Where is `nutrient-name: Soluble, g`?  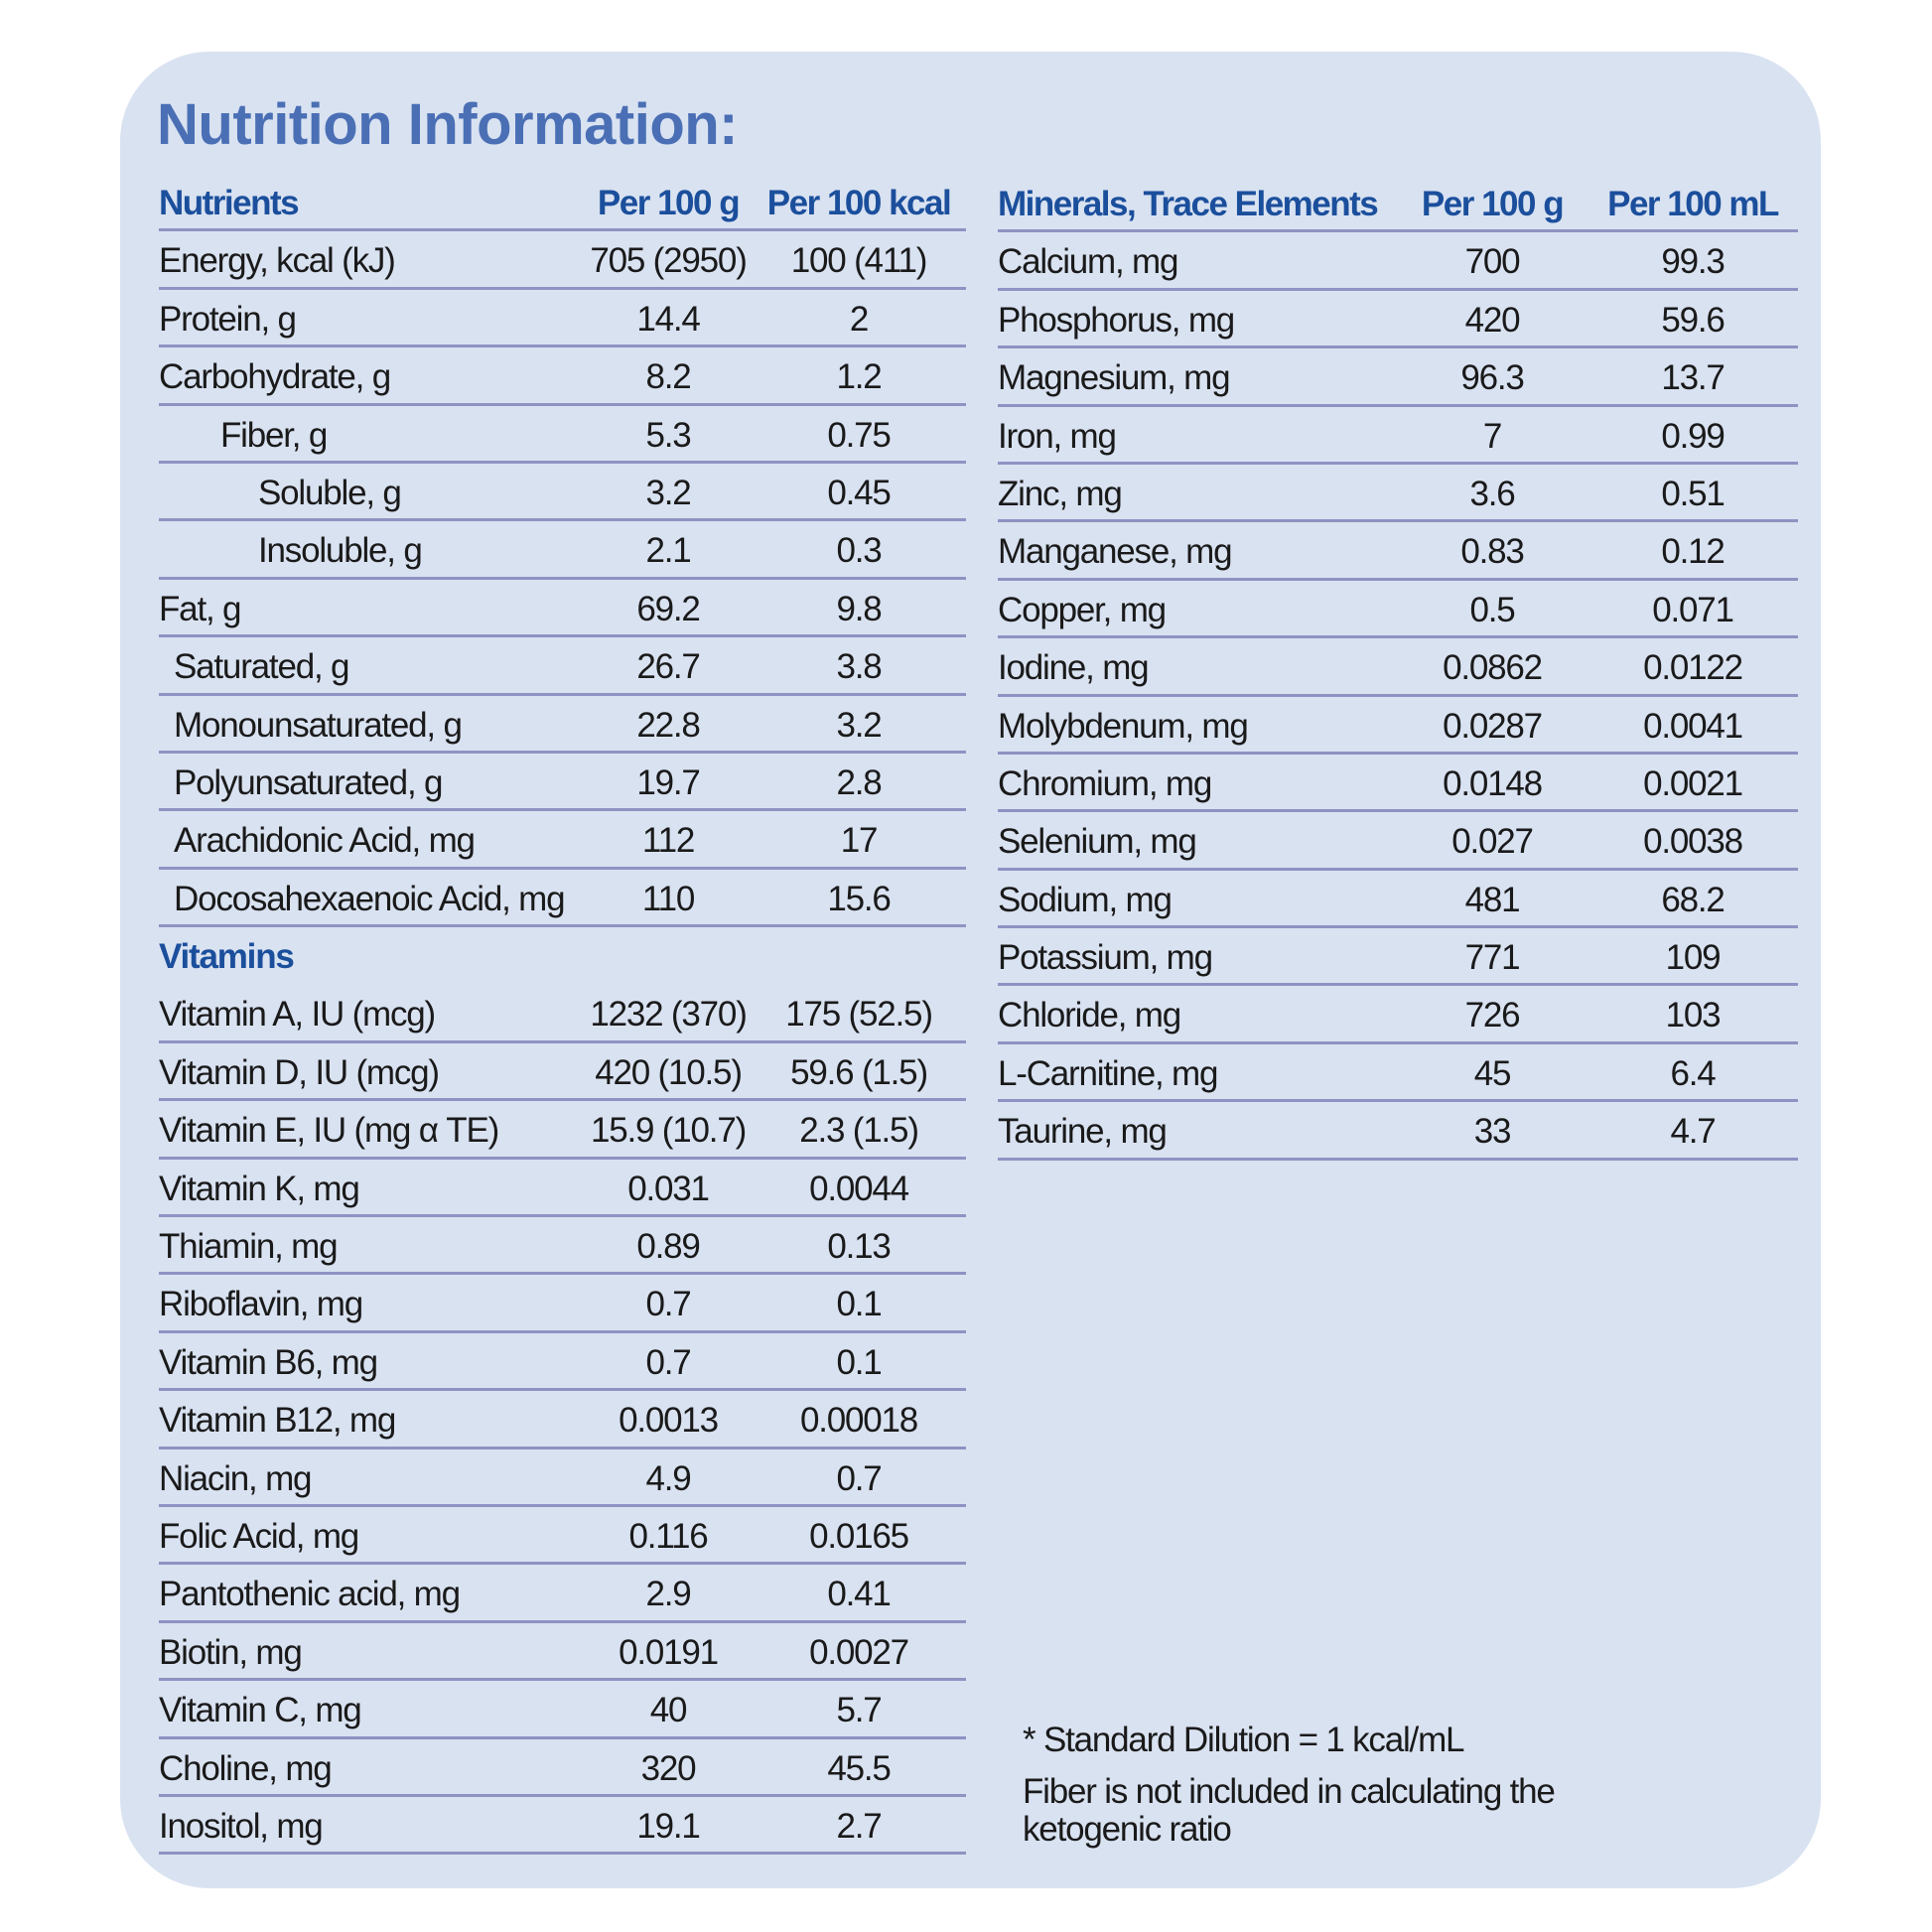
nutrient-name: Soluble, g is located at coordinates (330, 493).